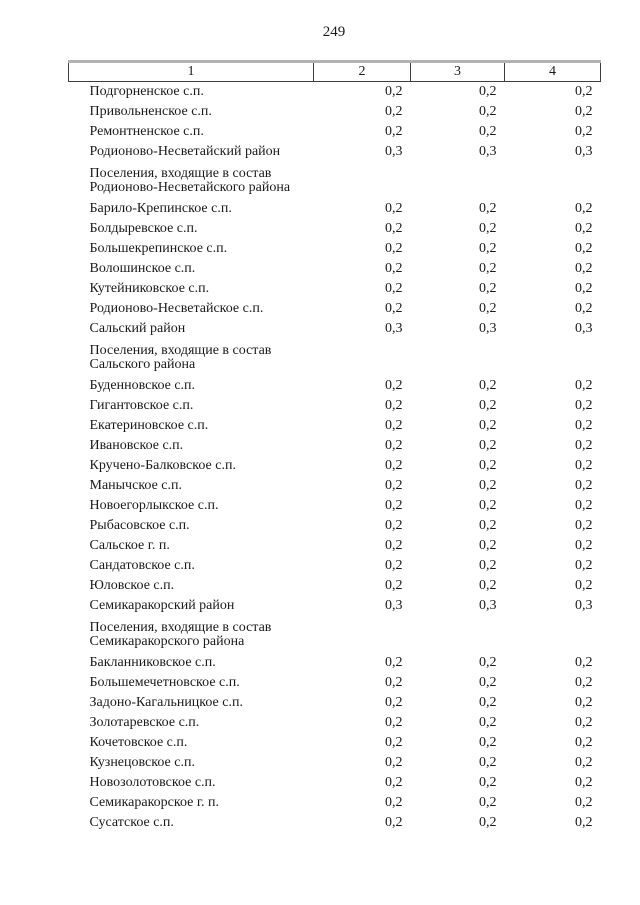 The height and width of the screenshot is (905, 640). What do you see at coordinates (335, 209) in the screenshot?
I see `table-row: Барило-Крепинское с.п. 0,2 0,2 0,2` at bounding box center [335, 209].